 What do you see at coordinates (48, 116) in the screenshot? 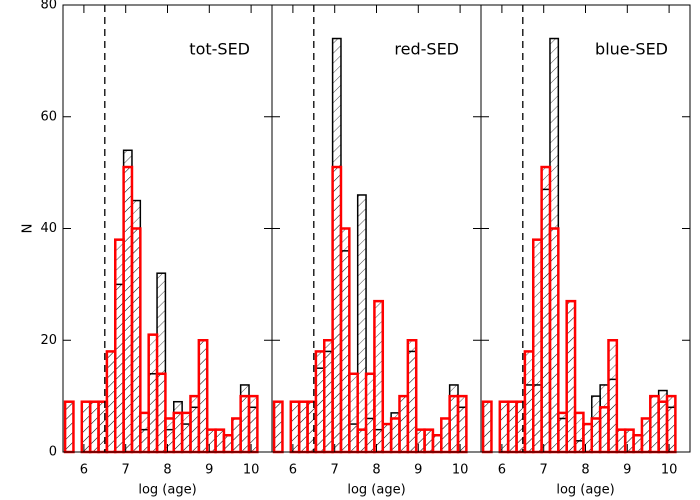
I see `y-tick-label: 60` at bounding box center [48, 116].